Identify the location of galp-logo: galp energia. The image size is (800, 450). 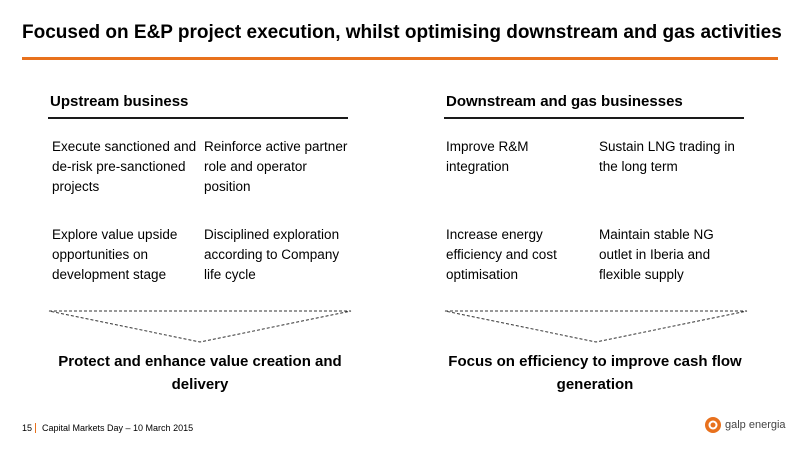
(745, 425).